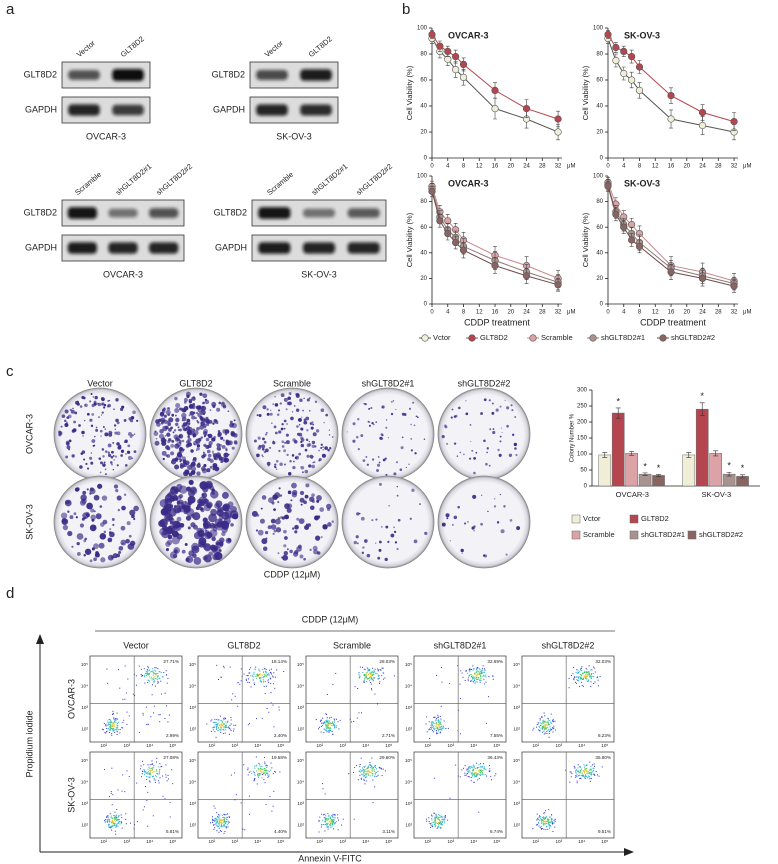 This screenshot has height=864, width=778. I want to click on plot-frame, so click(460, 699).